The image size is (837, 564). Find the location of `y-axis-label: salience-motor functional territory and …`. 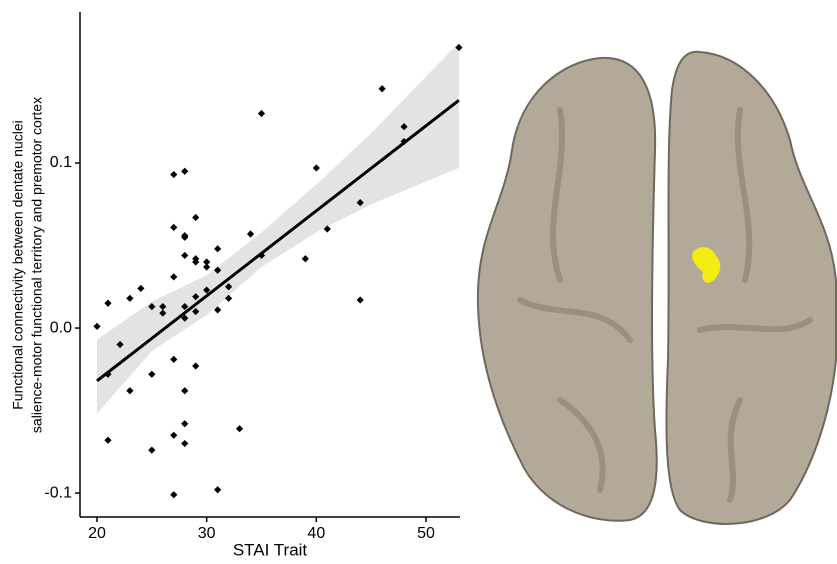

y-axis-label: salience-motor functional territory and … is located at coordinates (37, 265).